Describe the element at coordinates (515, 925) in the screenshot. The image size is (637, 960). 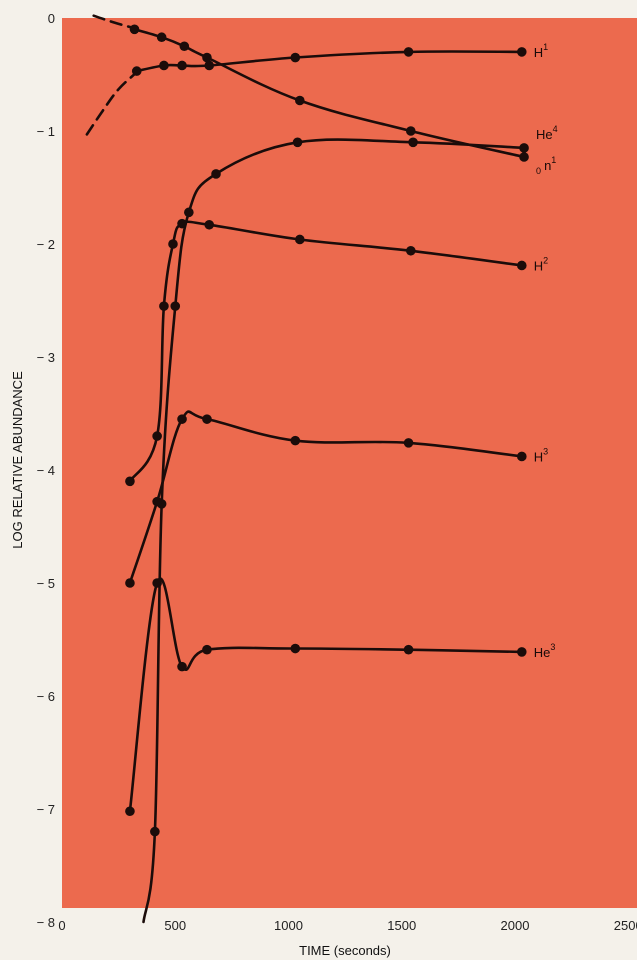
I see `x-tick-label: 2000` at that location.